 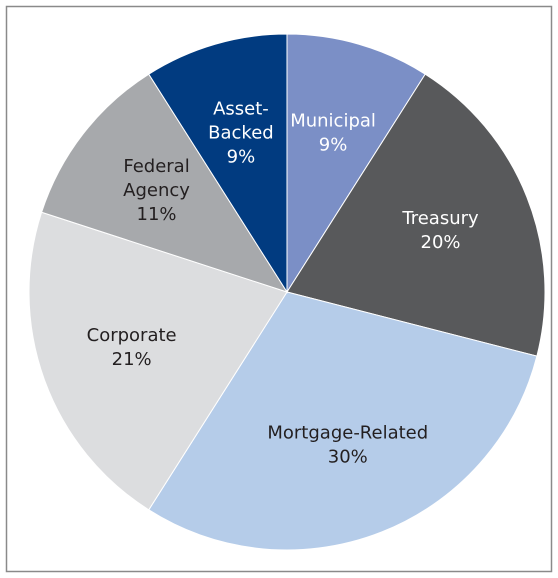 What do you see at coordinates (132, 359) in the screenshot?
I see `value-label: 21%` at bounding box center [132, 359].